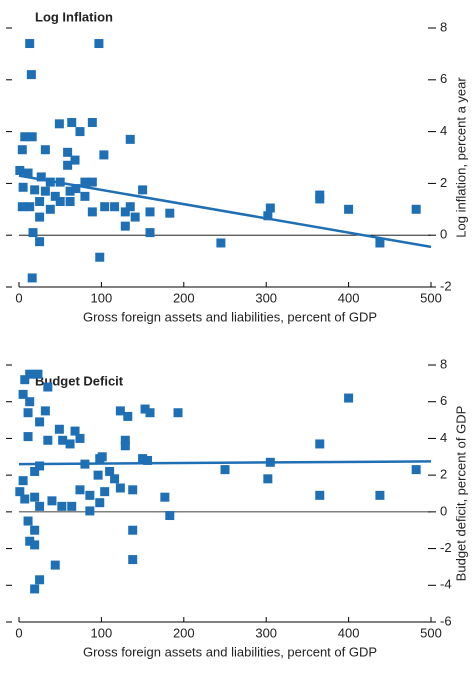  What do you see at coordinates (446, 620) in the screenshot?
I see `y-tick-label: -6` at bounding box center [446, 620].